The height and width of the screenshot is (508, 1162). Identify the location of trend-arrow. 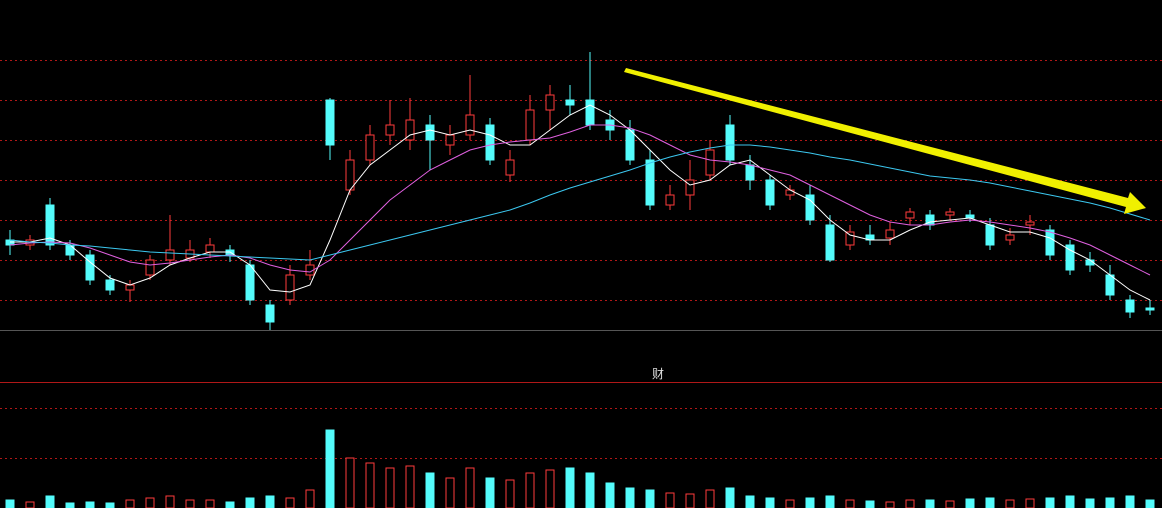
(885, 141).